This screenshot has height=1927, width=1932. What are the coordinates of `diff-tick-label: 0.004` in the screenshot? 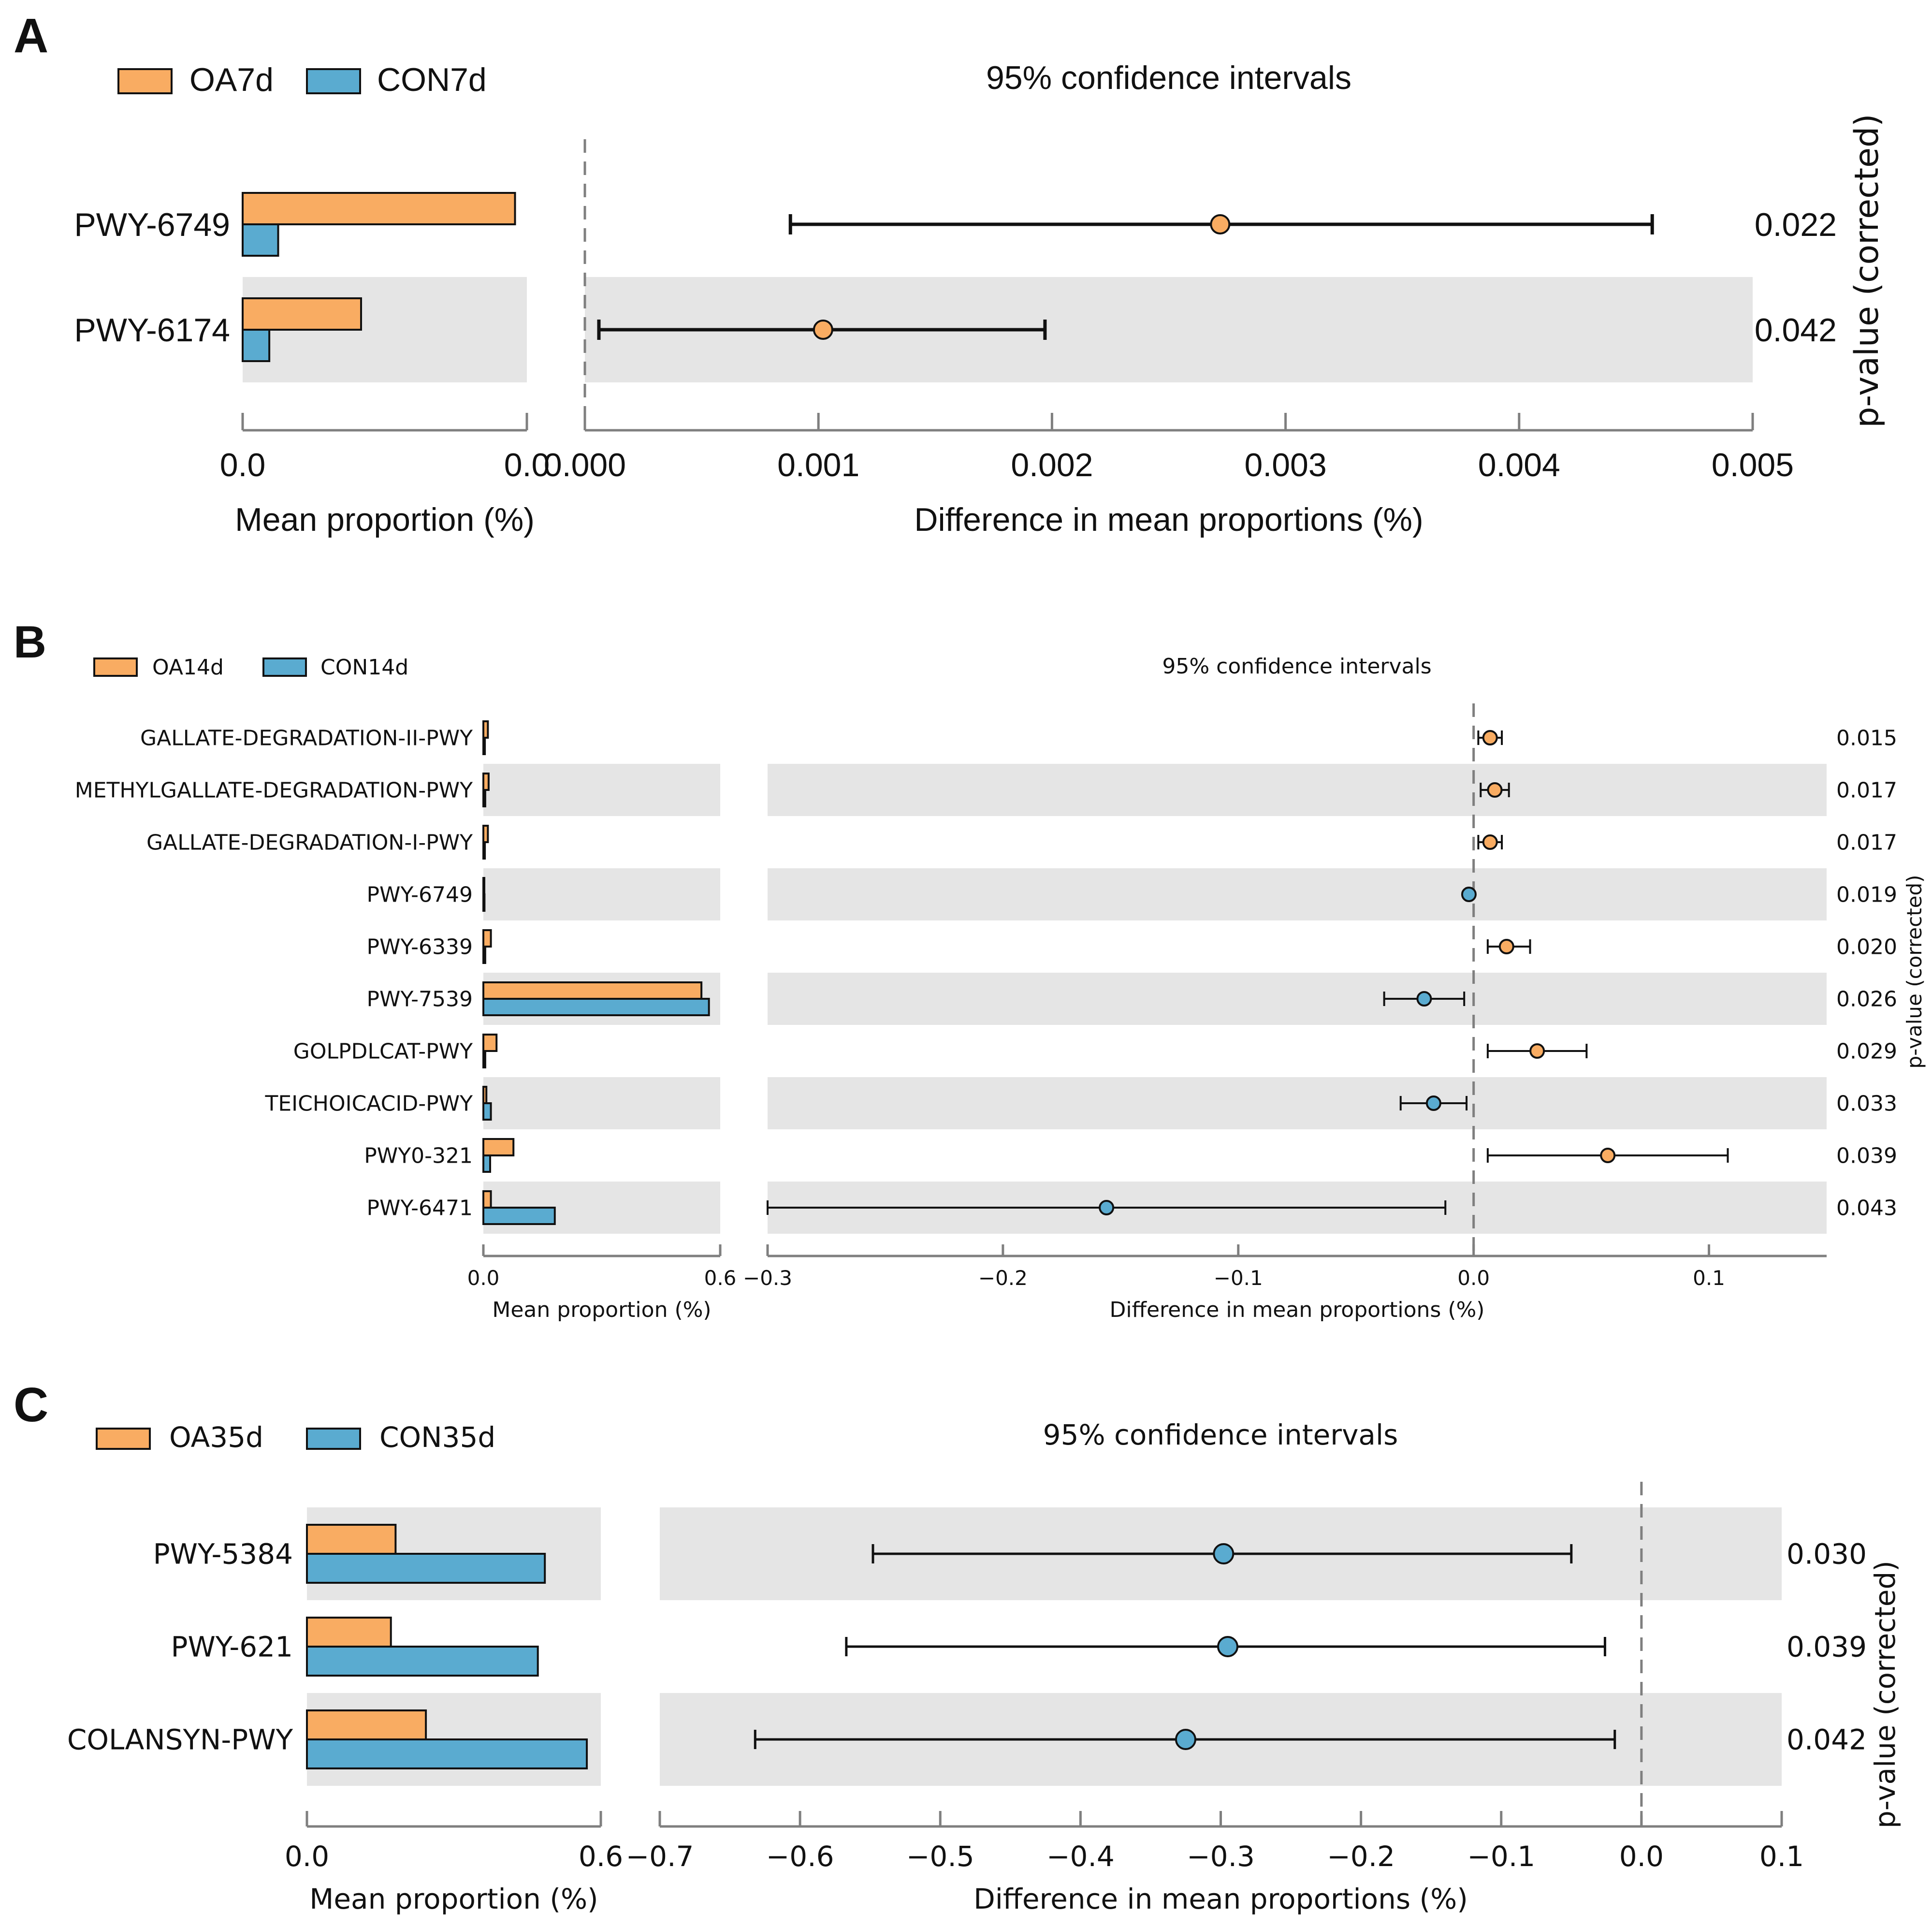 It's located at (1519, 465).